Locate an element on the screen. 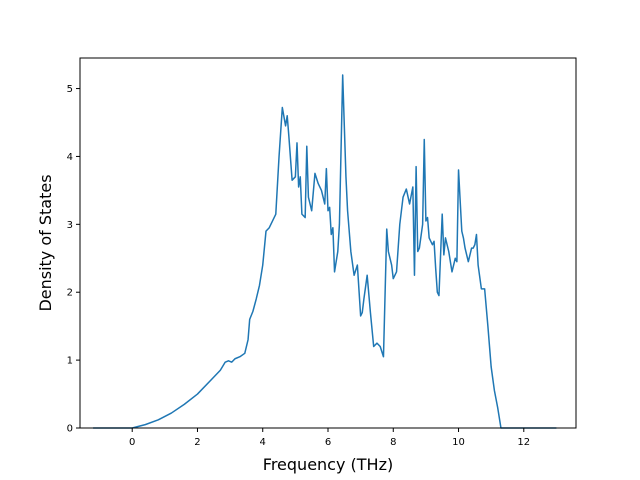  x-tick-label: 10 is located at coordinates (458, 442).